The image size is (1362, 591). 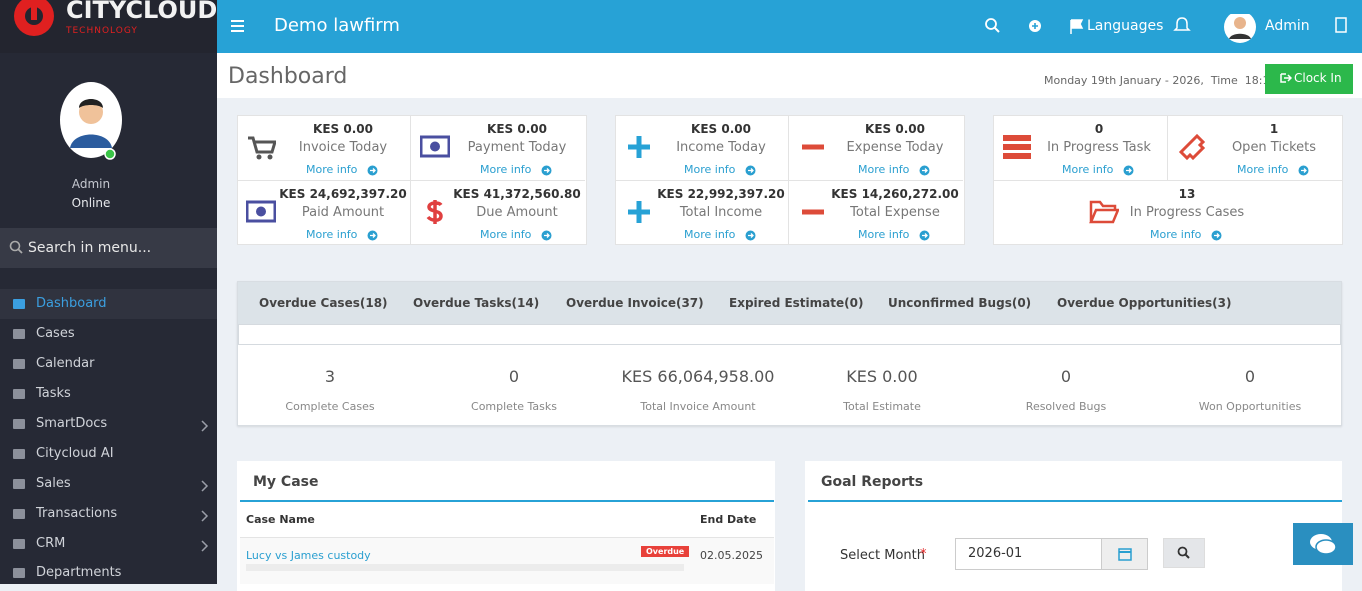 What do you see at coordinates (343, 212) in the screenshot?
I see `stat-label: Paid Amount` at bounding box center [343, 212].